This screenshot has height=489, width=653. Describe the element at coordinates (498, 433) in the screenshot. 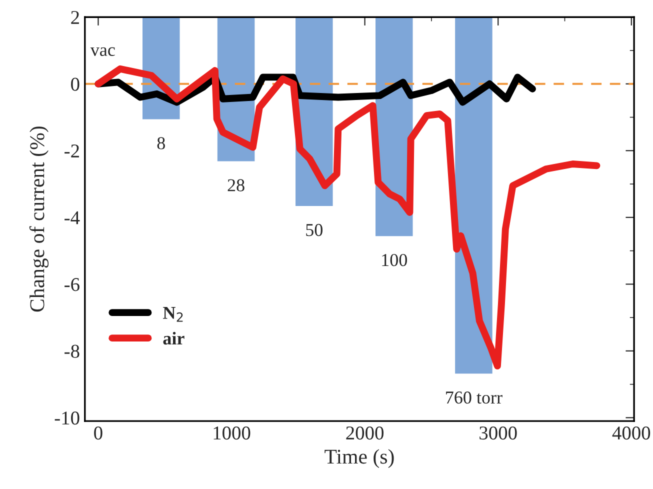

I see `x-tick-label: 3000` at that location.